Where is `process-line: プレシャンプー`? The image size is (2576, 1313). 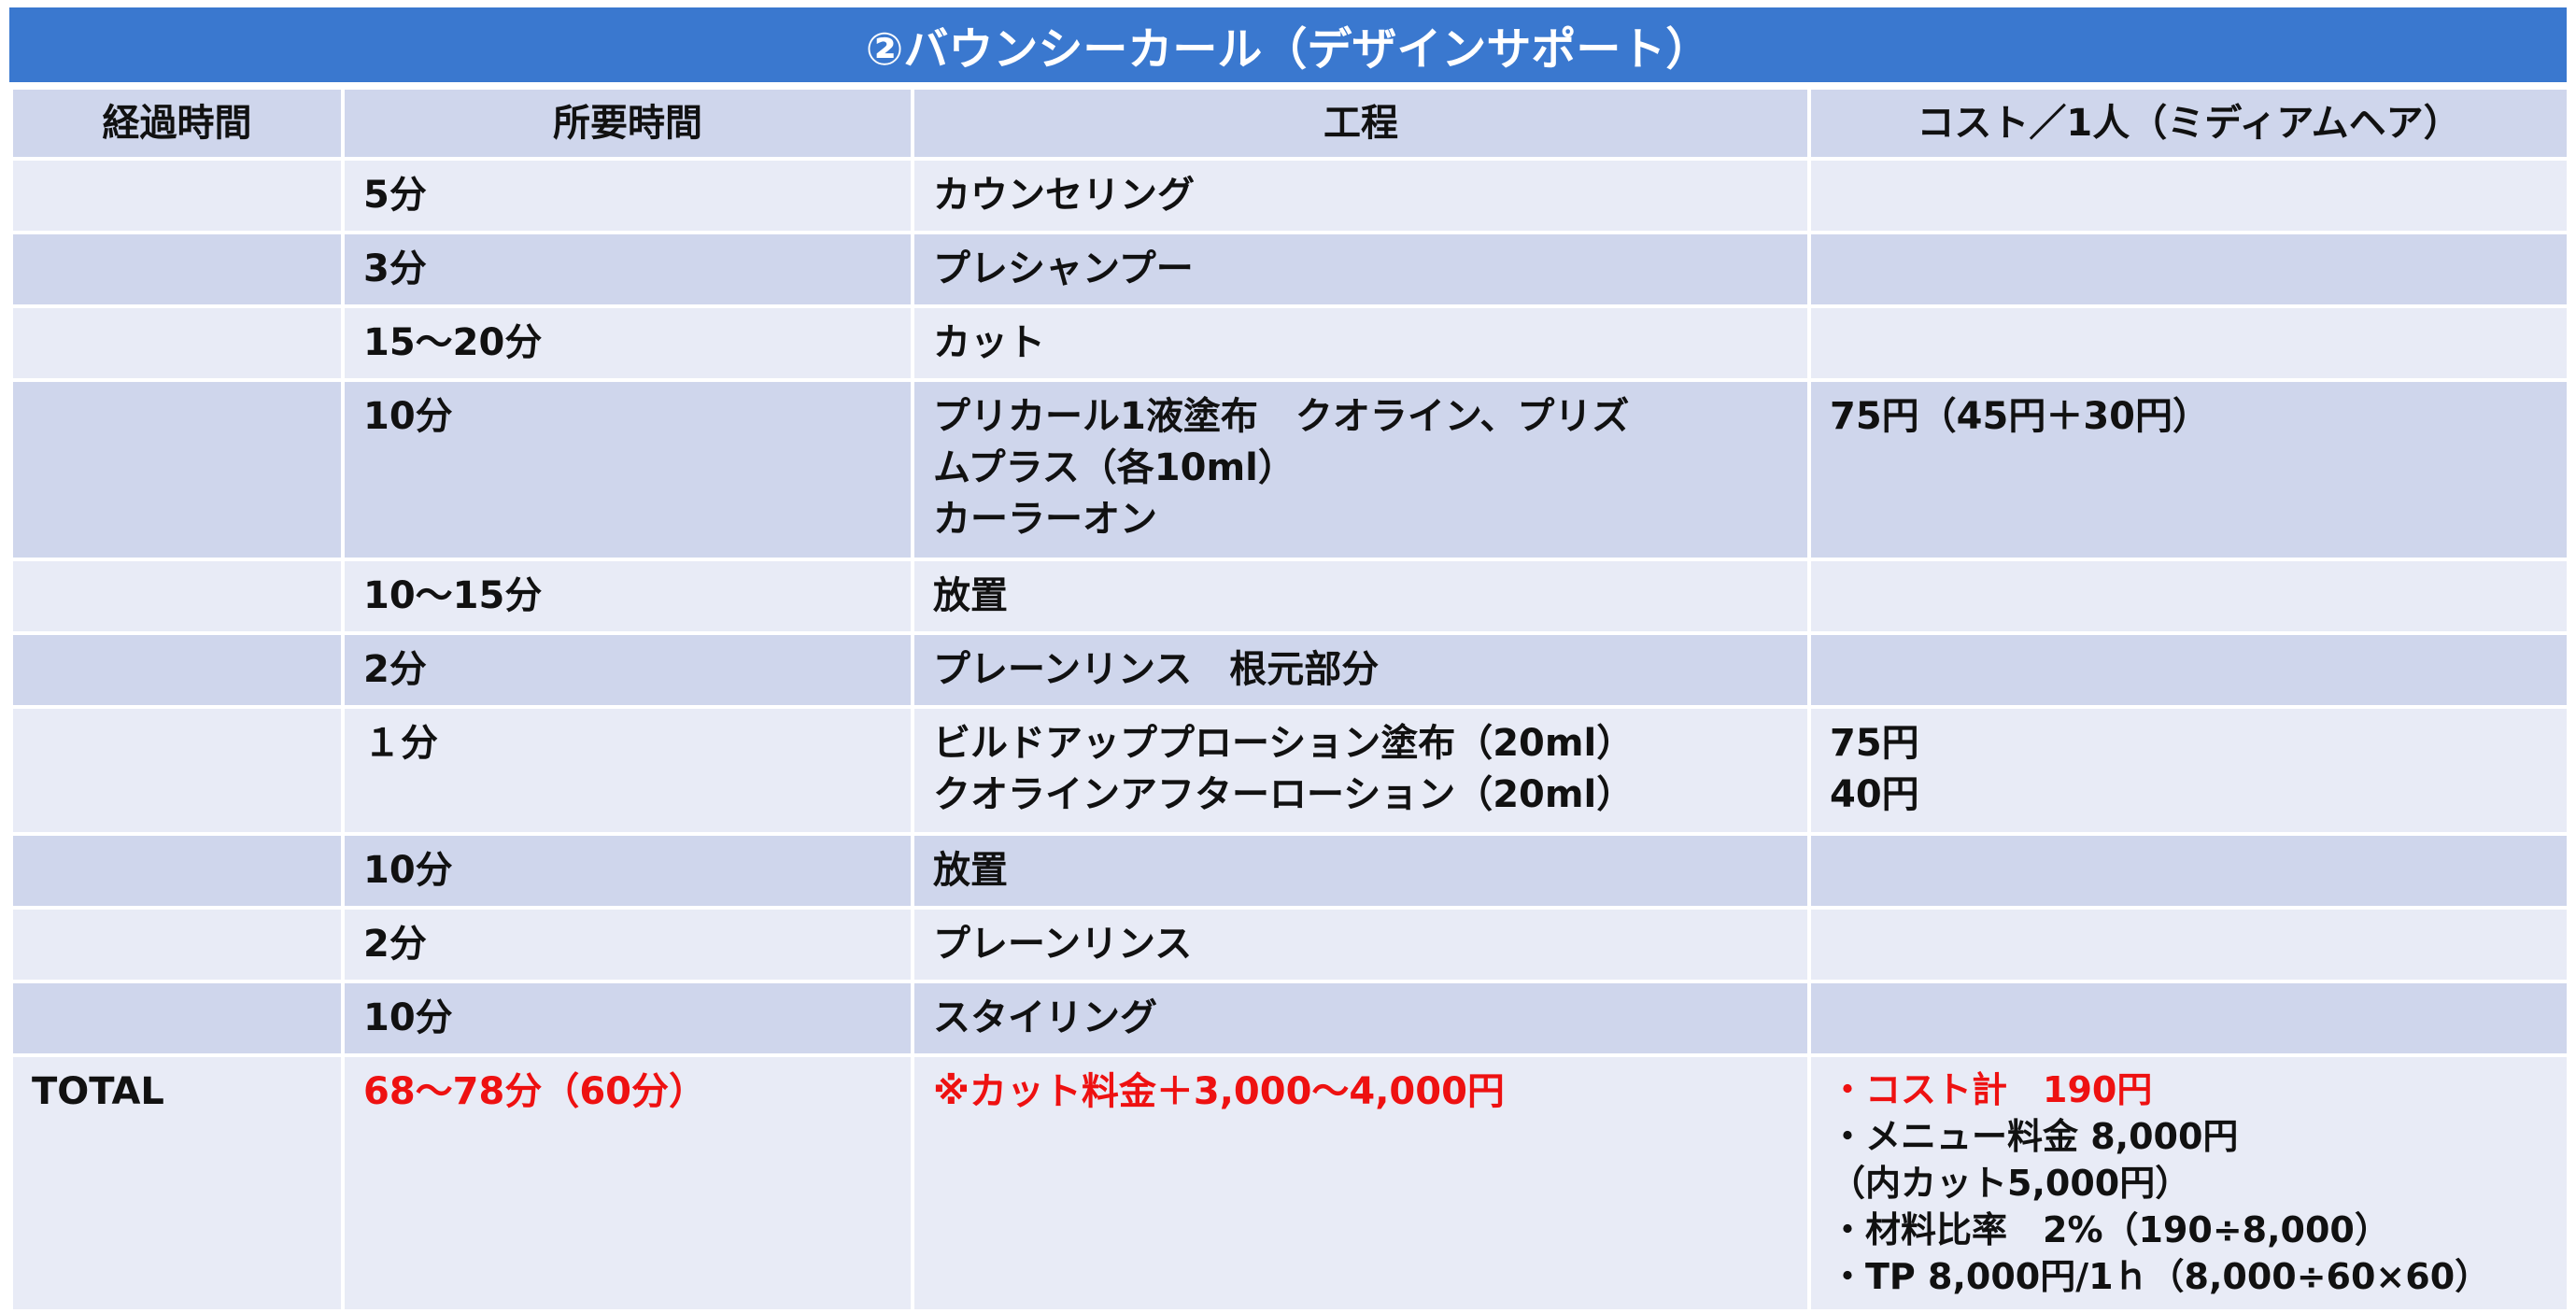 process-line: プレシャンプー is located at coordinates (1063, 268).